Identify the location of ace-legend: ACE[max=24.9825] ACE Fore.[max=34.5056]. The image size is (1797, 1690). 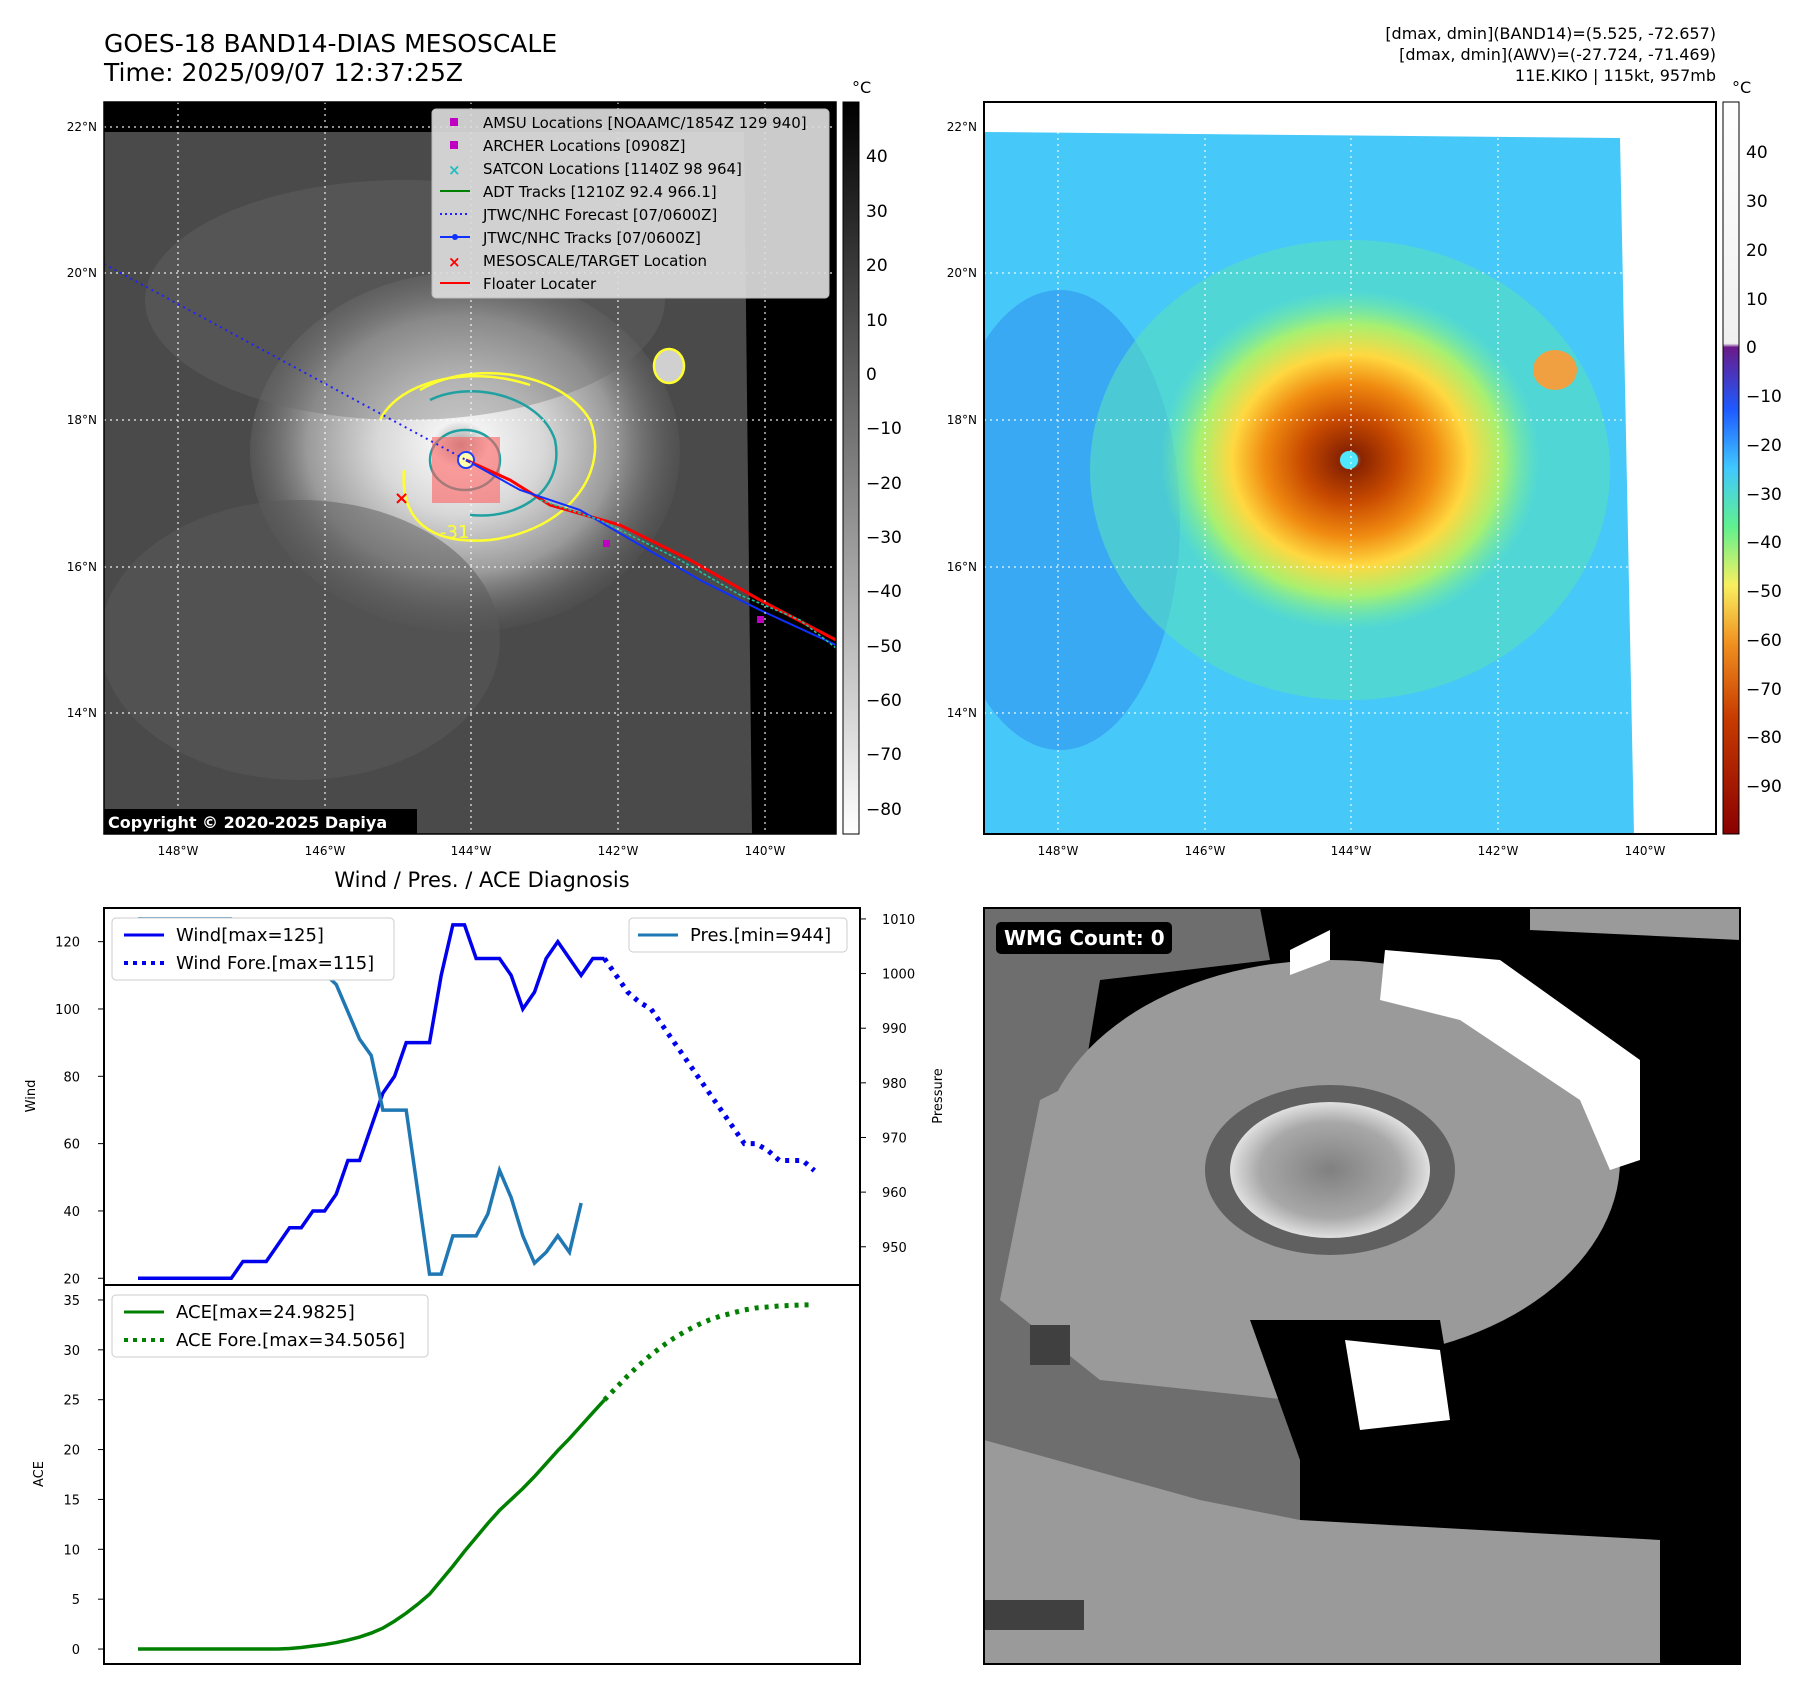
(270, 1326).